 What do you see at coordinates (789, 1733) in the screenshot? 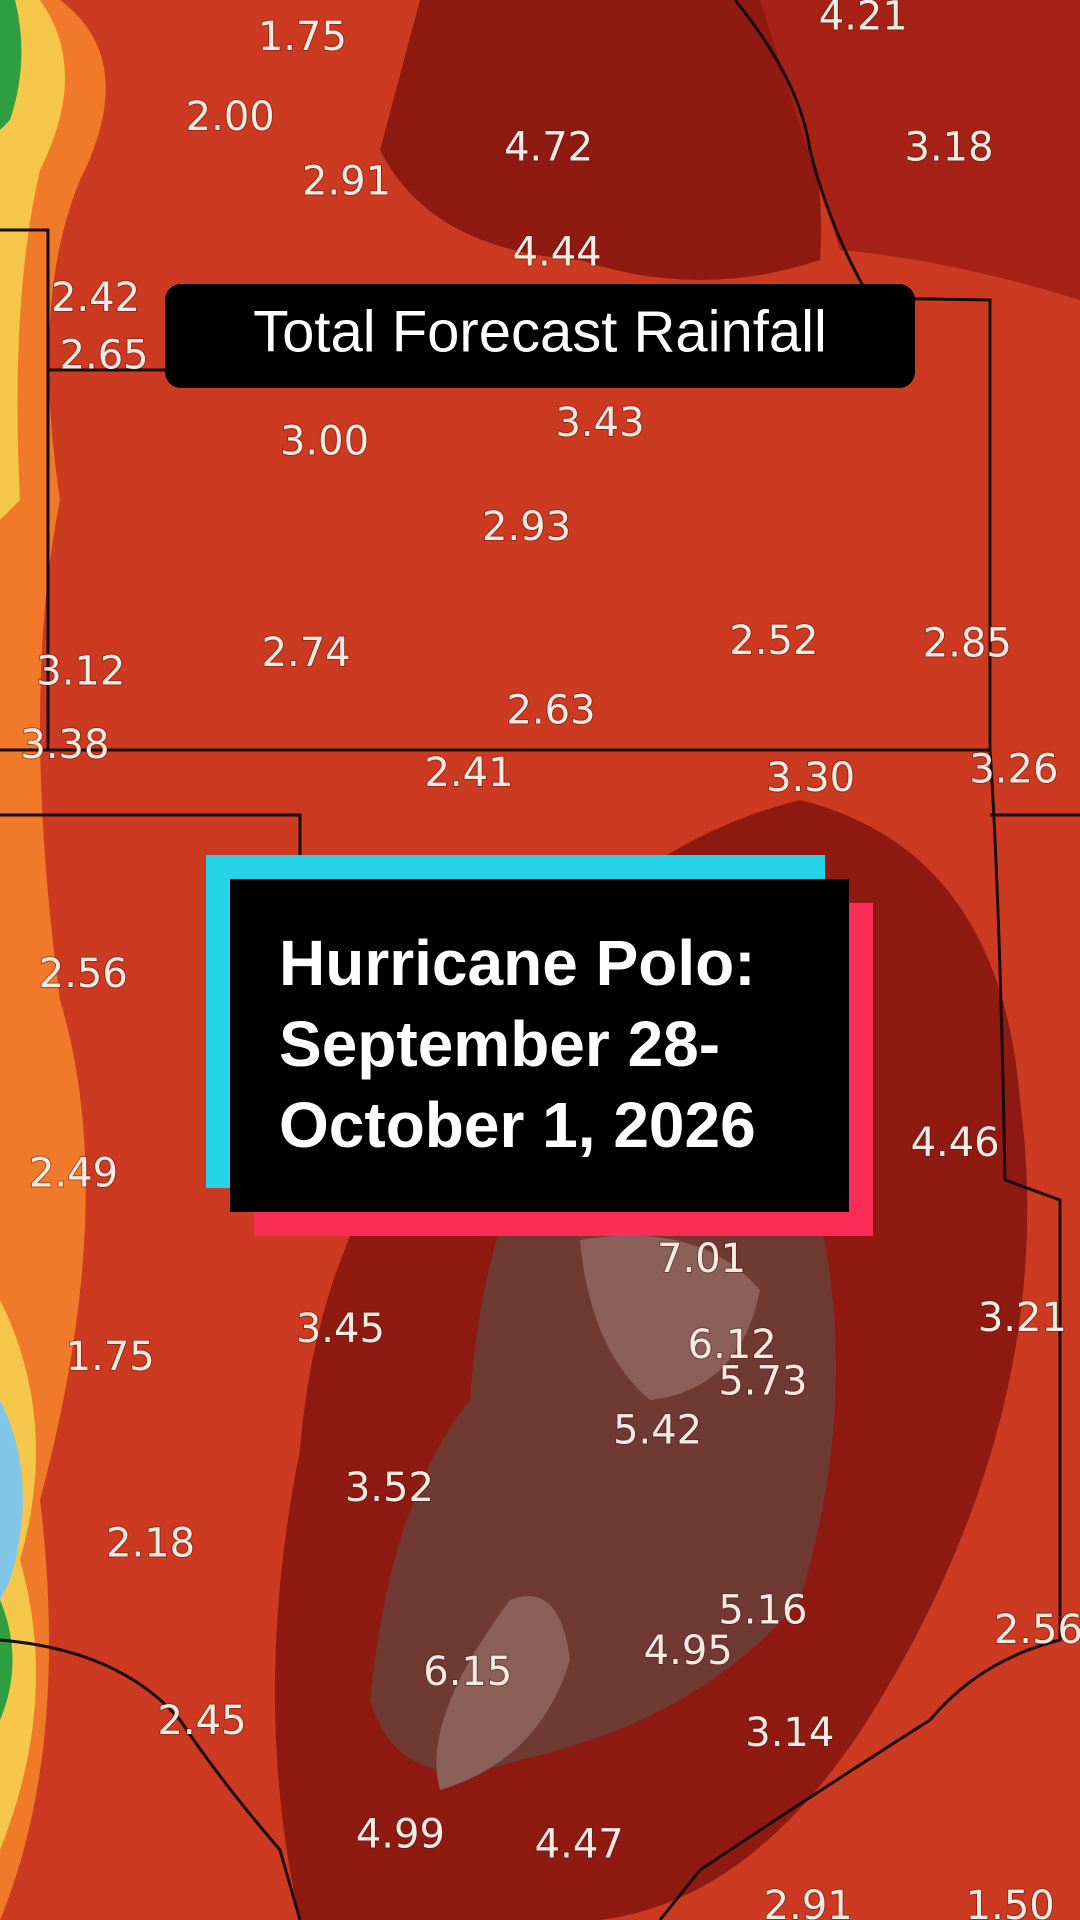
I see `rainfall-label: 3.14` at bounding box center [789, 1733].